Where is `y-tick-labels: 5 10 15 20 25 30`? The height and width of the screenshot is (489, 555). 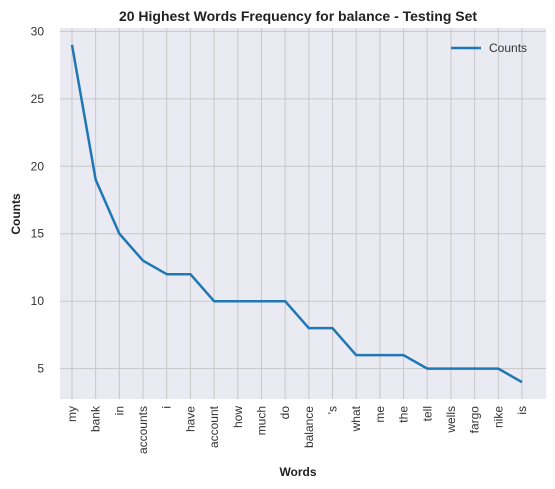
y-tick-labels: 5 10 15 20 25 30 is located at coordinates (38, 199).